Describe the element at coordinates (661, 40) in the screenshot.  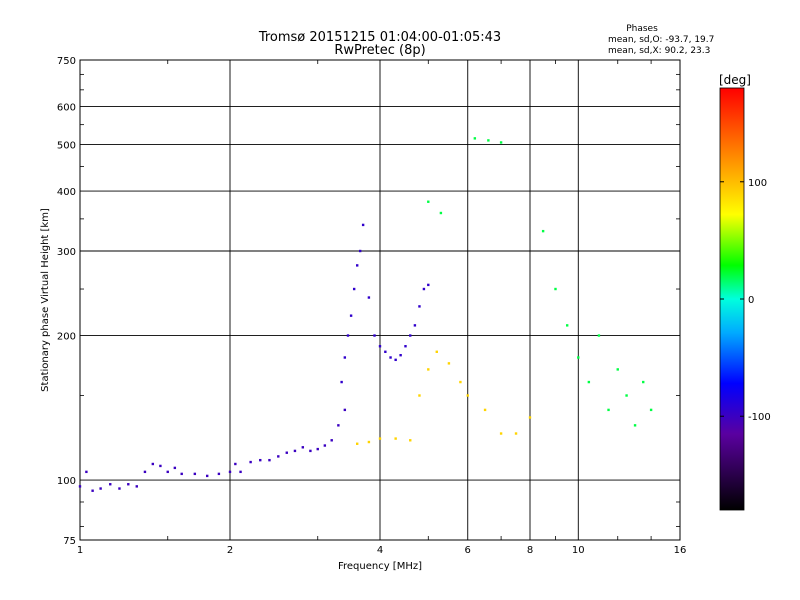
I see `stats-line-o: mean, sd,O: -93.7, 19.7` at that location.